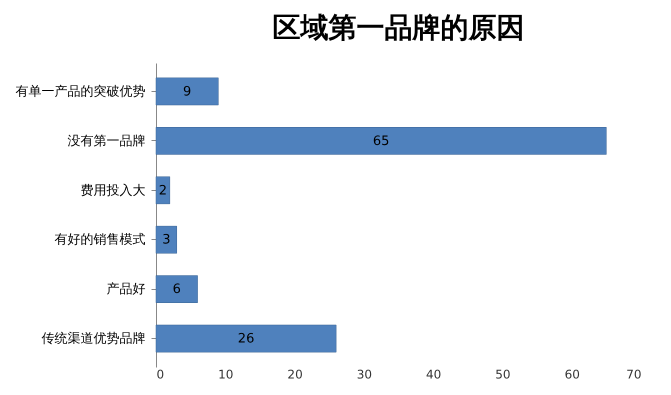 This screenshot has height=395, width=671. I want to click on data-label: 3, so click(166, 240).